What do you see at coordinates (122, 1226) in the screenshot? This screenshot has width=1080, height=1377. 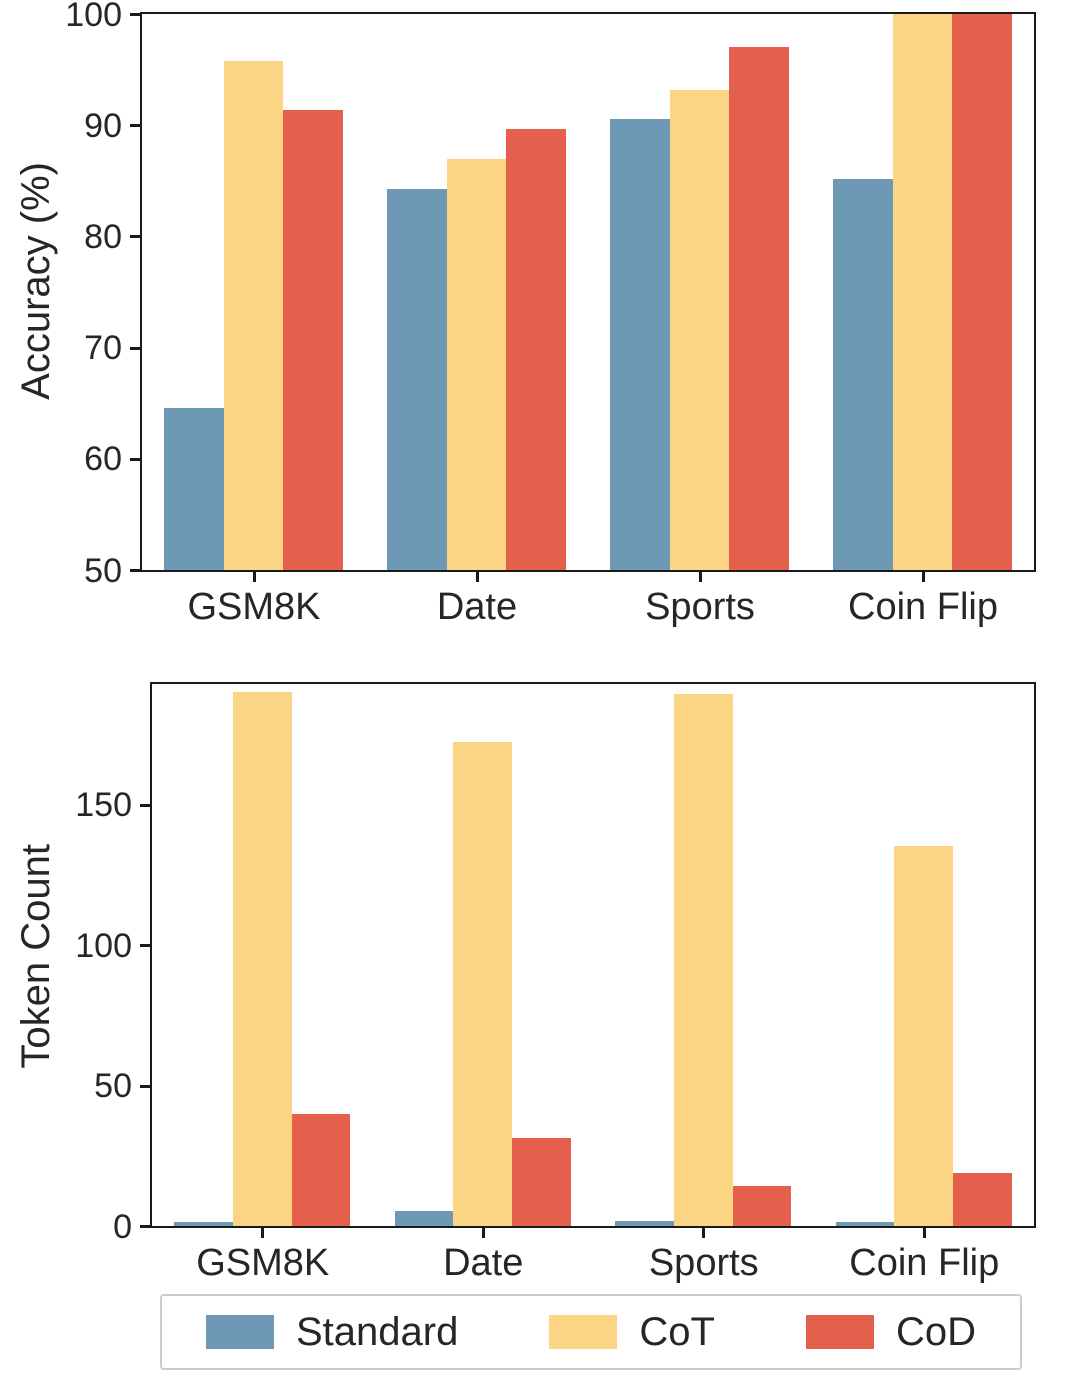 I see `y-tick-label: 0` at bounding box center [122, 1226].